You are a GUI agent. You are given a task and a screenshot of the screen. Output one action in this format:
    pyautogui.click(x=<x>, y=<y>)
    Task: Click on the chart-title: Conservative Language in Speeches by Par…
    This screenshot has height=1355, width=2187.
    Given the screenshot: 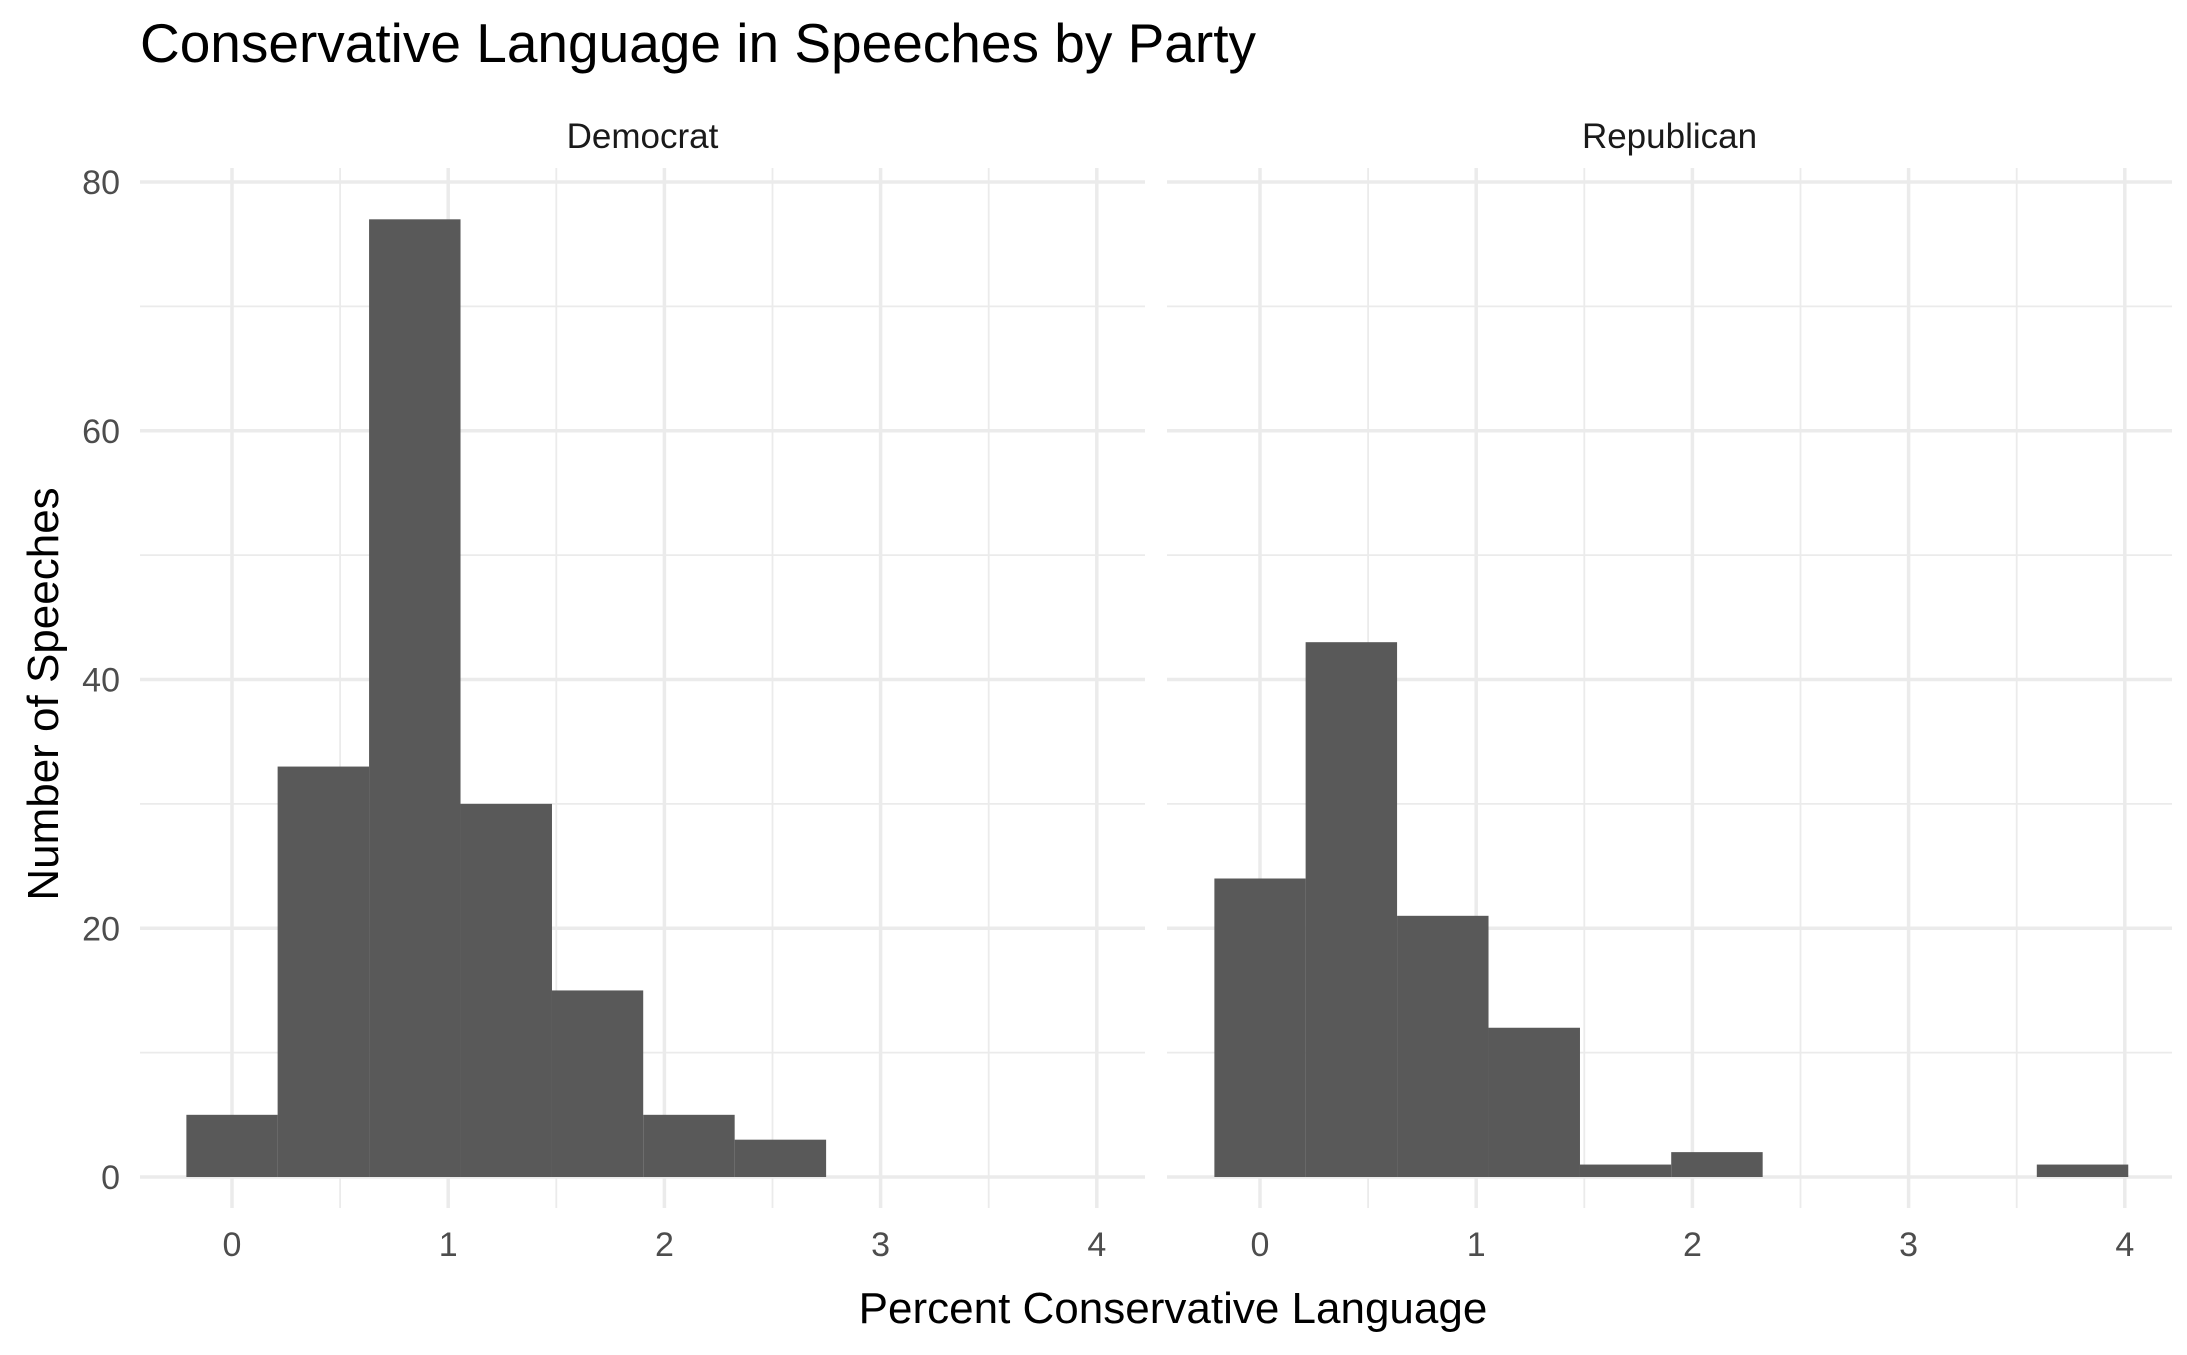 What is the action you would take?
    pyautogui.click(x=698, y=43)
    